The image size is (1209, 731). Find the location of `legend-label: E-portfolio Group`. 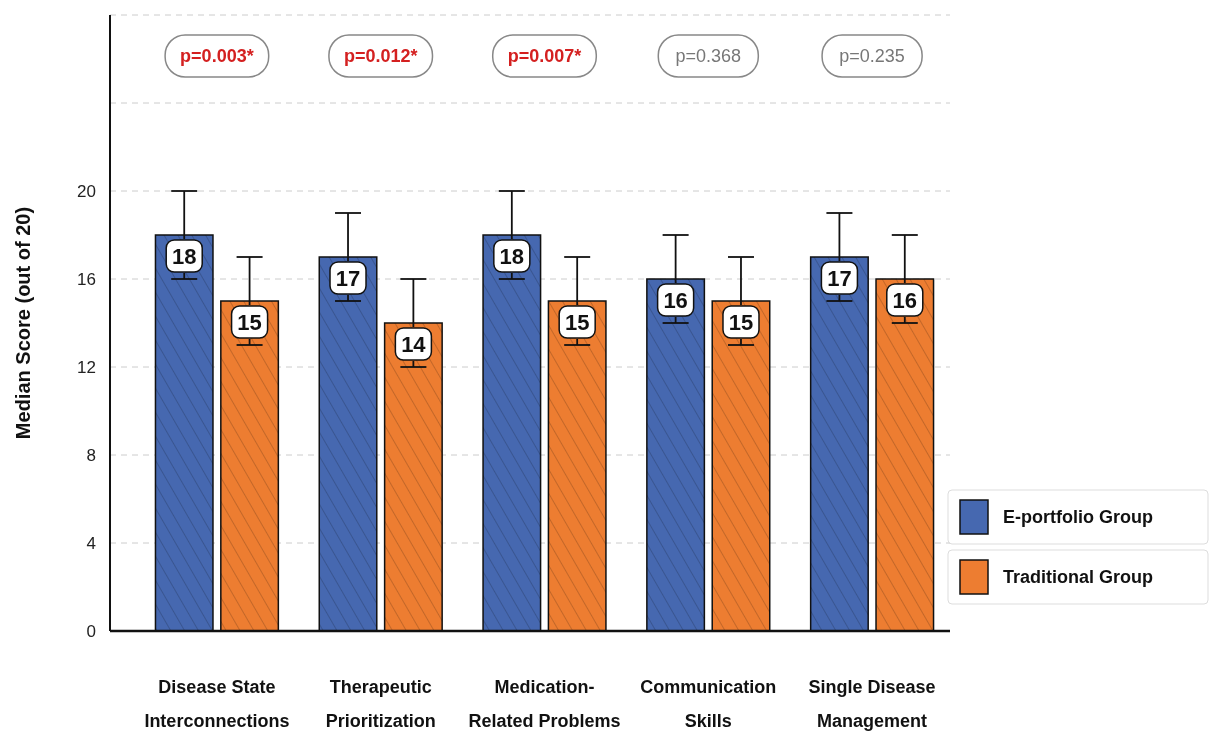

legend-label: E-portfolio Group is located at coordinates (1078, 517).